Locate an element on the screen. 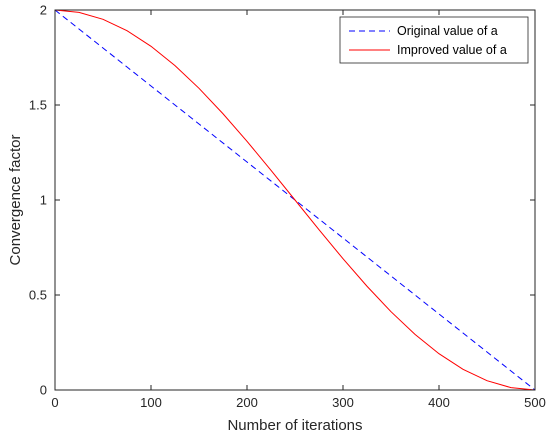 The width and height of the screenshot is (550, 439). legend: Original value of a Improved value of a is located at coordinates (434, 40).